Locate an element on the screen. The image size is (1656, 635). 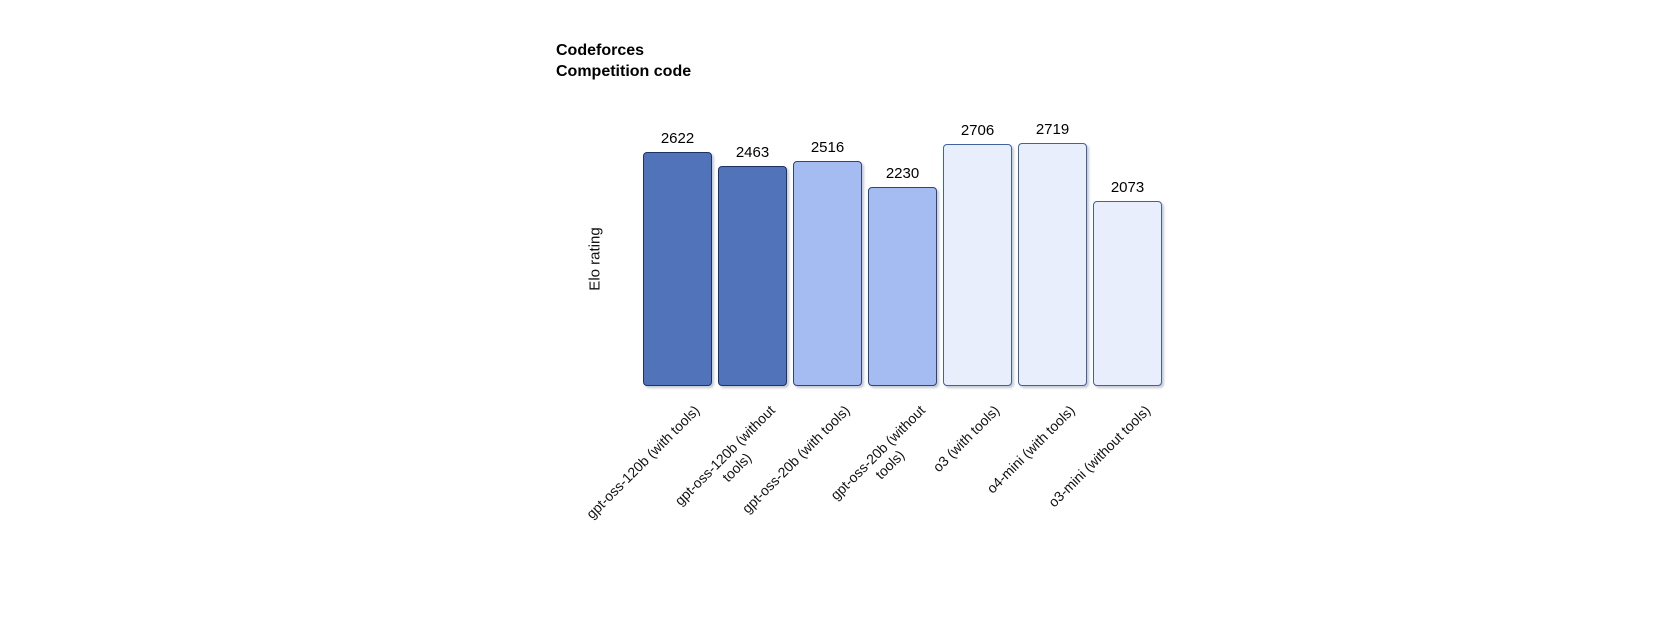
chart-title: Codeforces Competition code is located at coordinates (623, 61).